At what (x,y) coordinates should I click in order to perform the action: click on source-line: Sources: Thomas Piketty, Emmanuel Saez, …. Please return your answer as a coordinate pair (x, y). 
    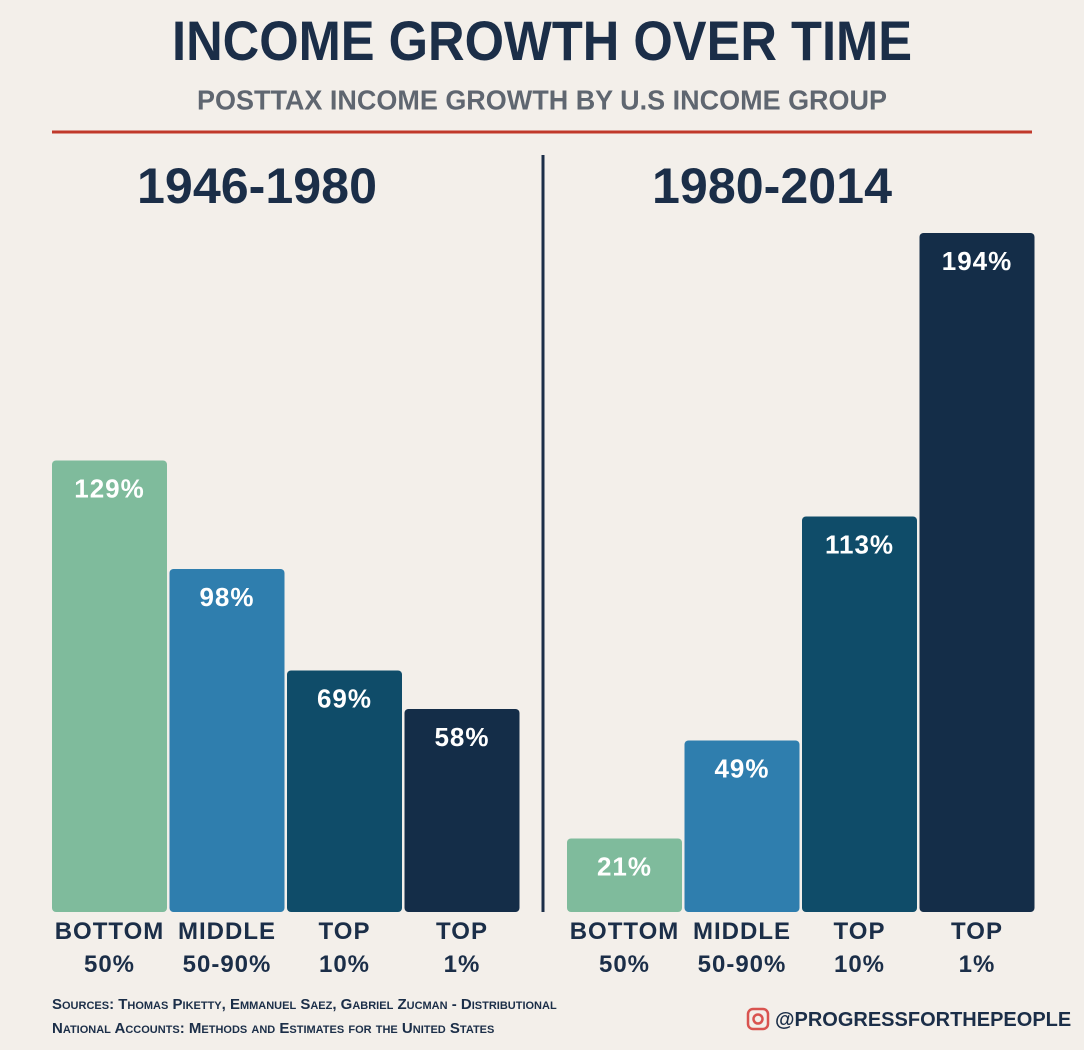
    Looking at the image, I should click on (304, 1004).